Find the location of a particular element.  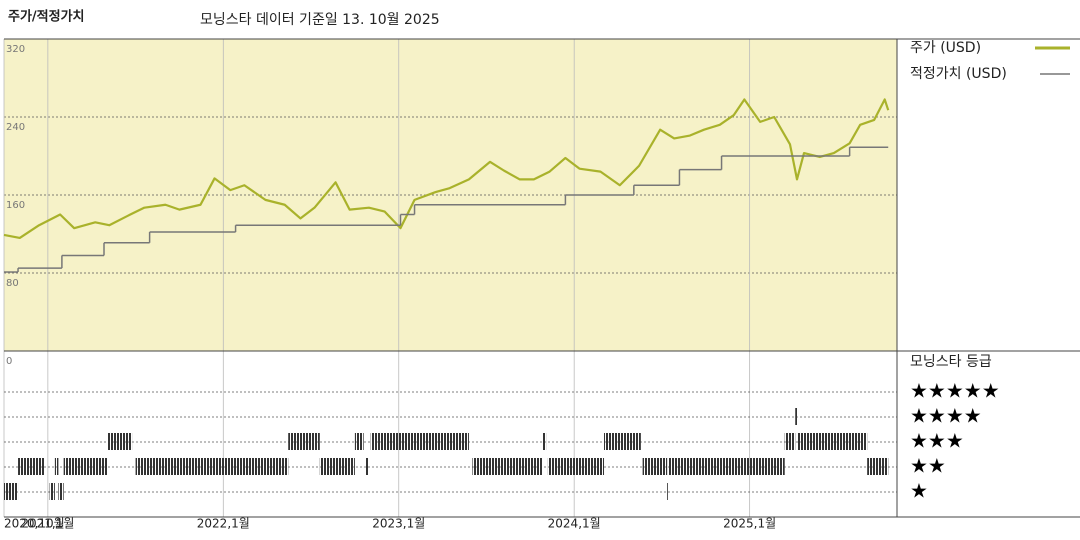

rating-legend: ★★★★★ is located at coordinates (955, 391).